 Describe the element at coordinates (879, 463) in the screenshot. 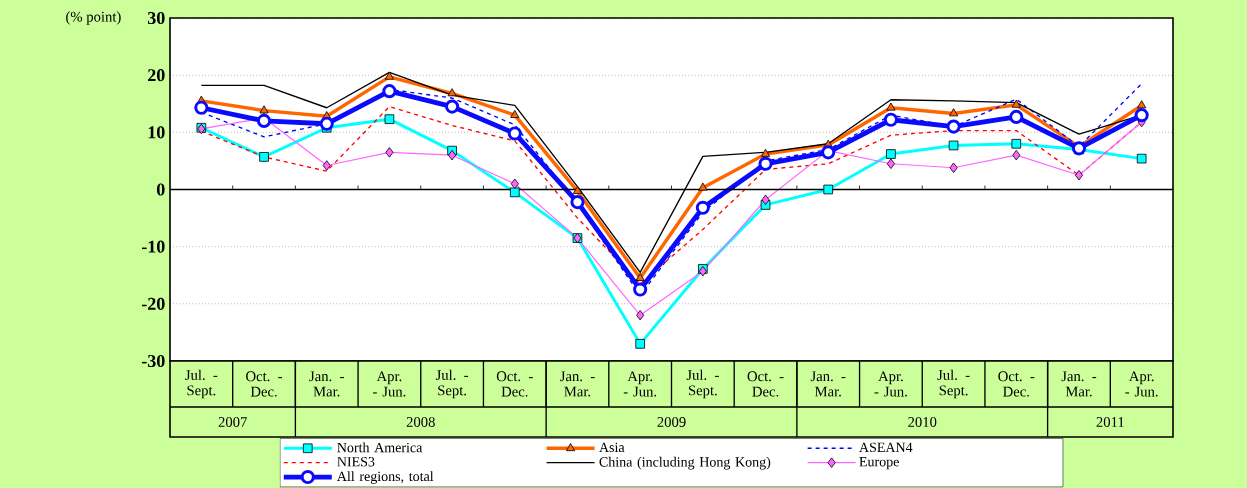

I see `legend-label: Europe` at that location.